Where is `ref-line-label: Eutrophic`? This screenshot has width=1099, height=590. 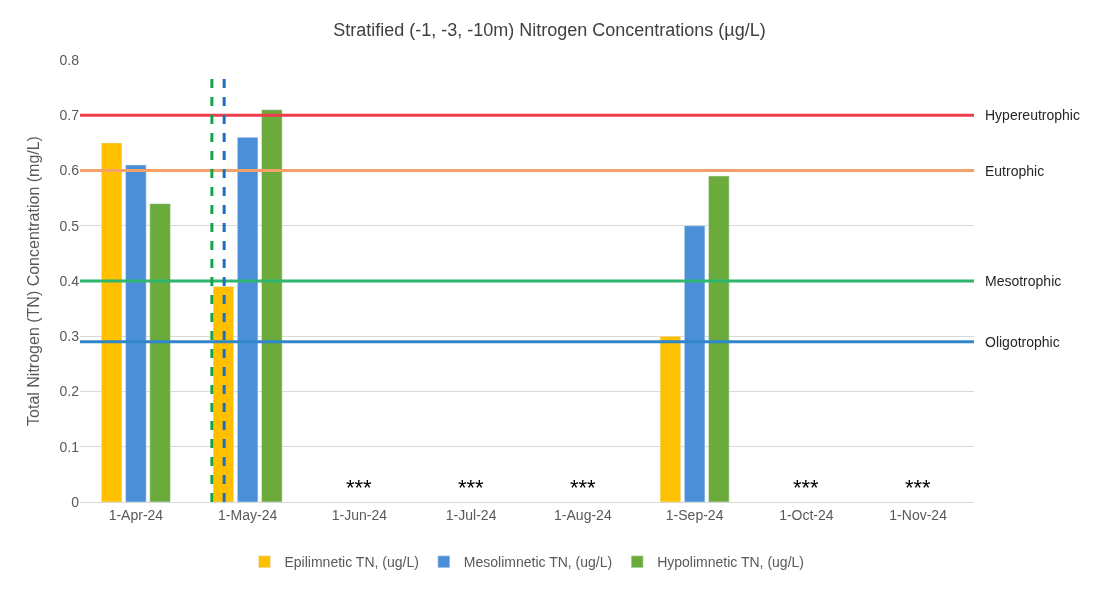
ref-line-label: Eutrophic is located at coordinates (1015, 171).